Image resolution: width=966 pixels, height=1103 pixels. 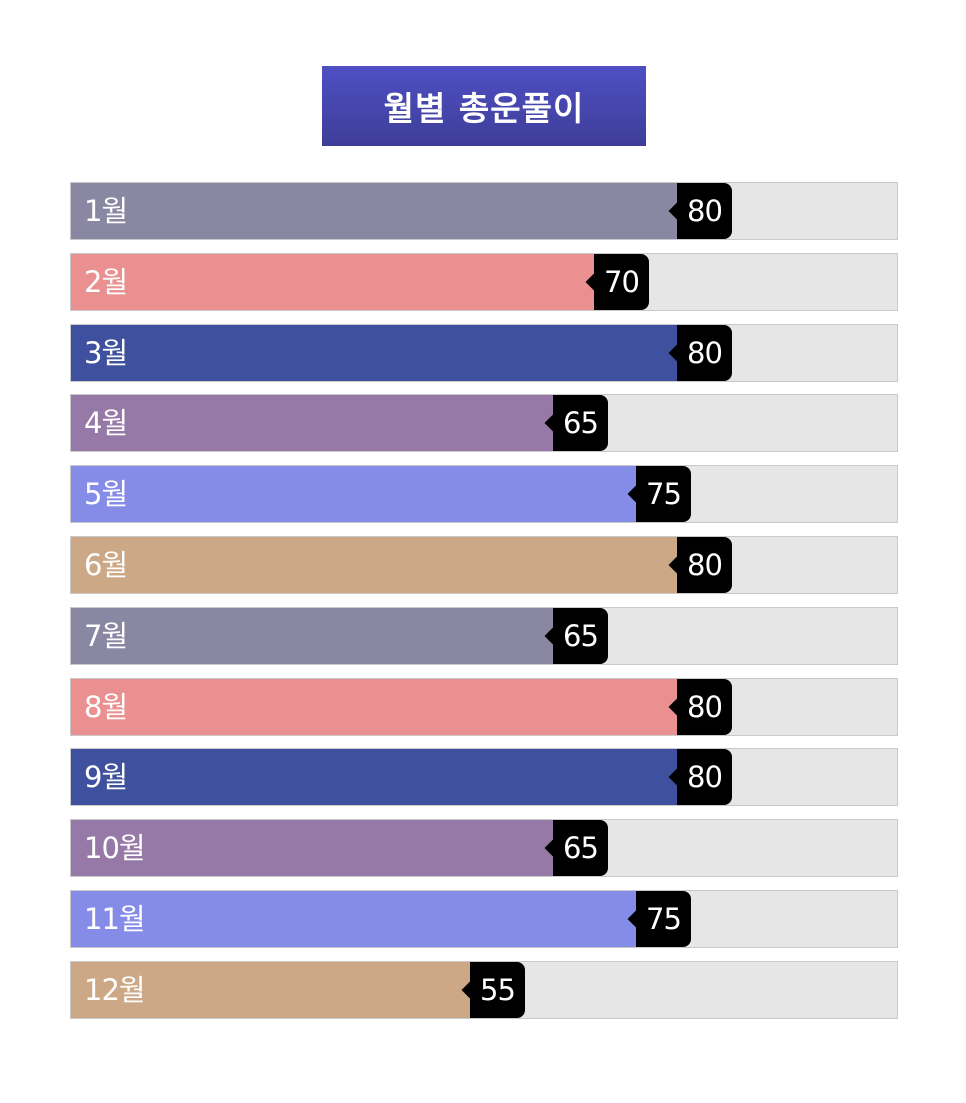 I want to click on month-label: 12월, so click(x=115, y=990).